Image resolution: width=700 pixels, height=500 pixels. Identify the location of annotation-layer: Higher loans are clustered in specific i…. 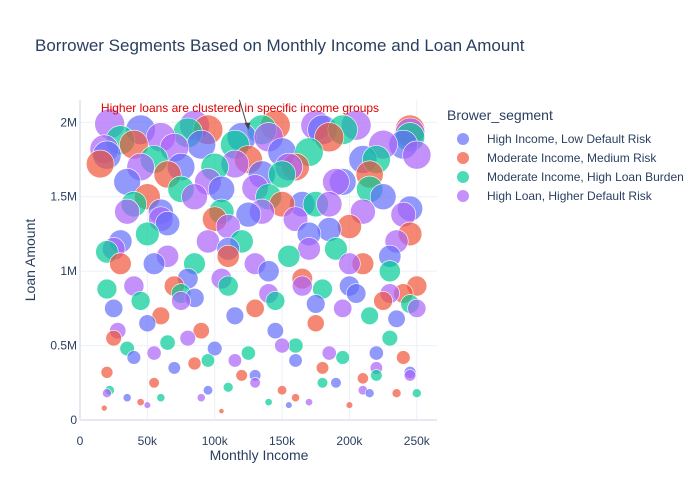
(240, 114).